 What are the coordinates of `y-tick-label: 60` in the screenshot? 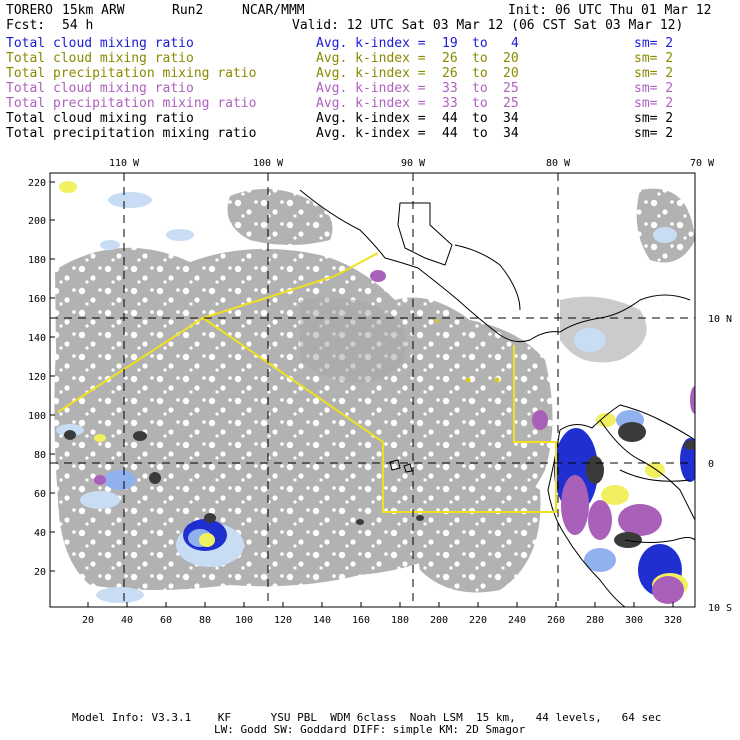 It's located at (40, 494).